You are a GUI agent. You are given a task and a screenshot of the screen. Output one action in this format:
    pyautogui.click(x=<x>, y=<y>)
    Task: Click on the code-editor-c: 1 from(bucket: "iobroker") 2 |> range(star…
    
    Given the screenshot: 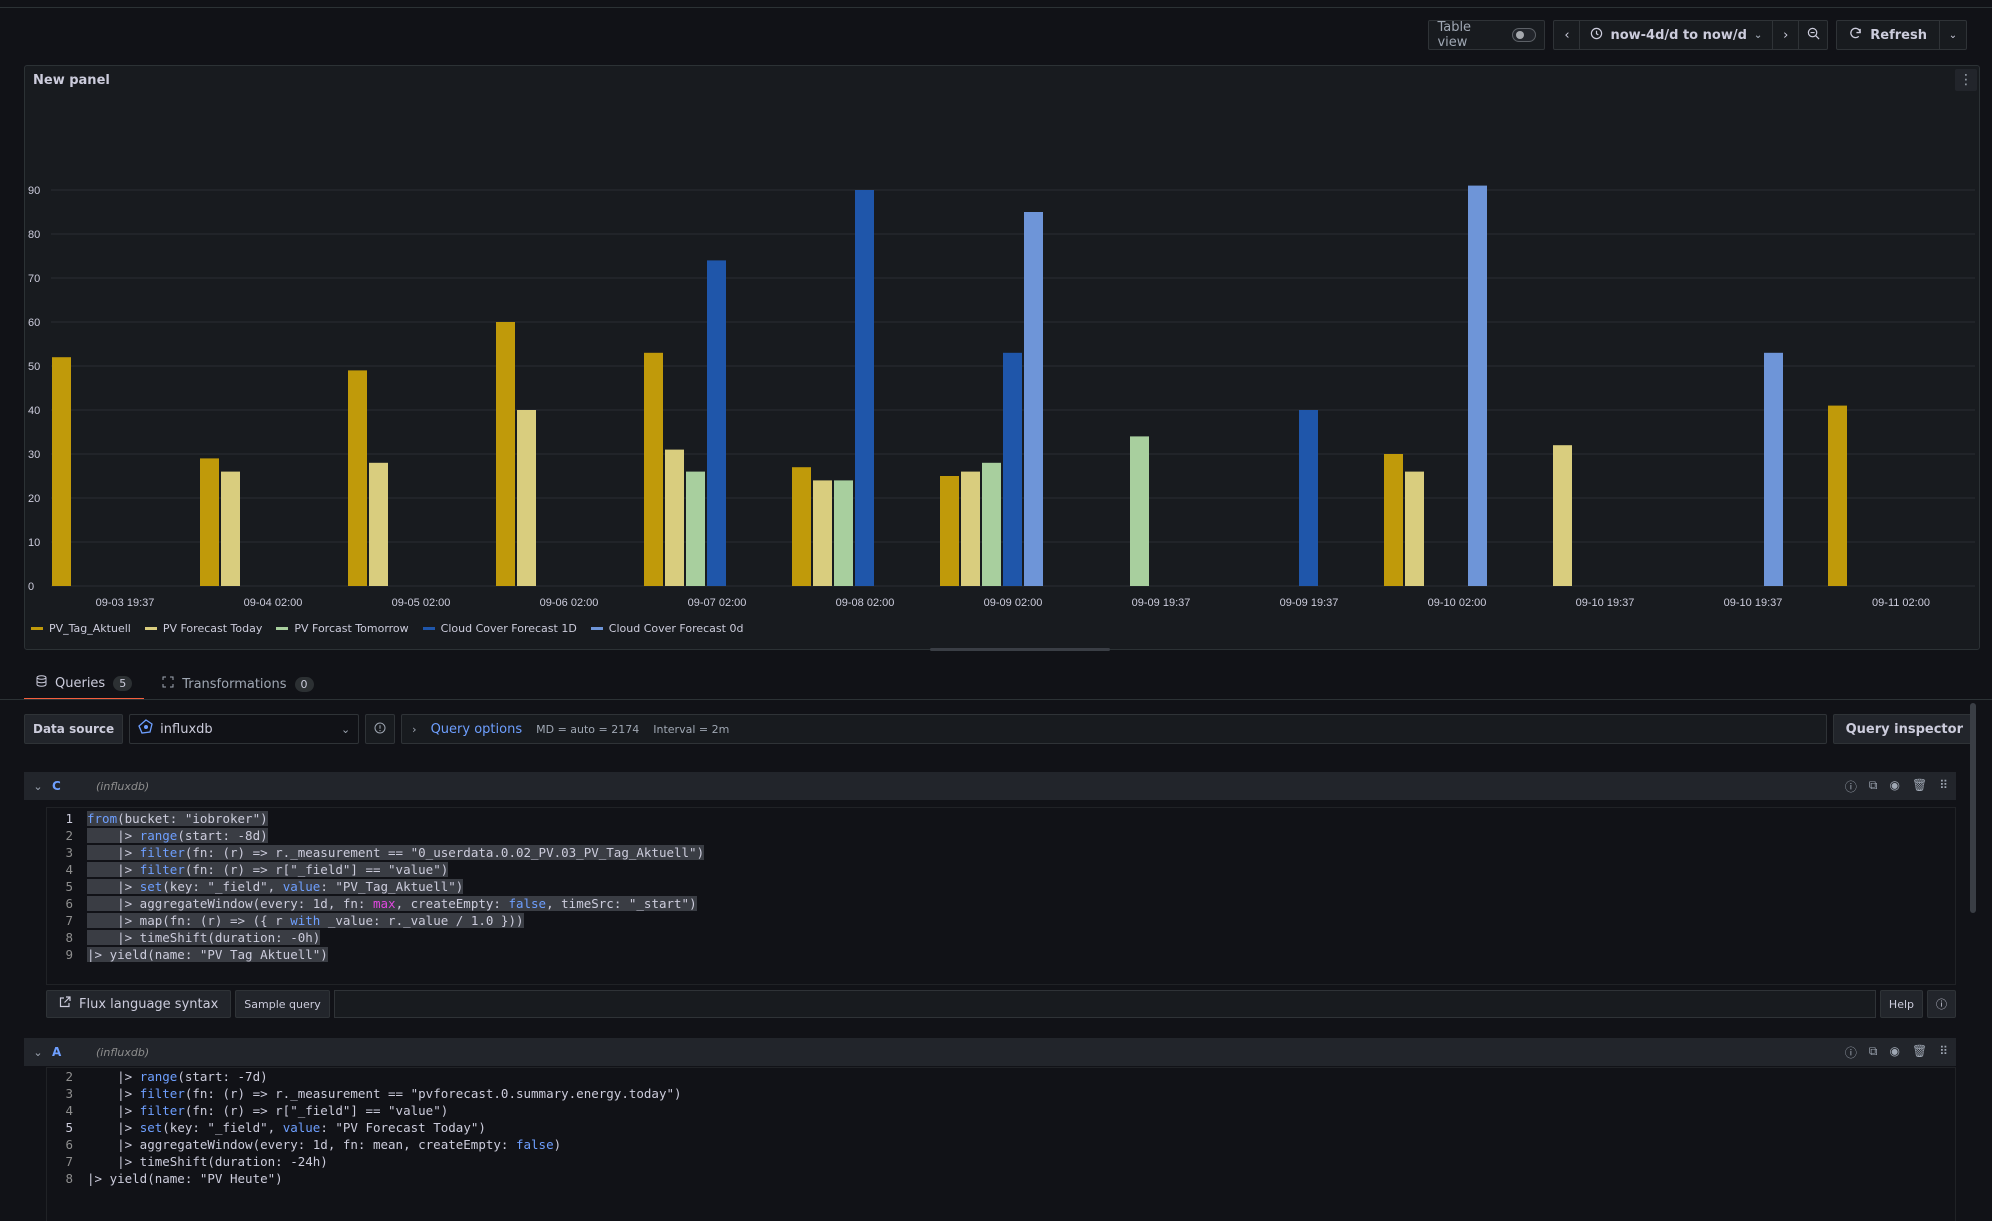 What is the action you would take?
    pyautogui.click(x=1001, y=896)
    